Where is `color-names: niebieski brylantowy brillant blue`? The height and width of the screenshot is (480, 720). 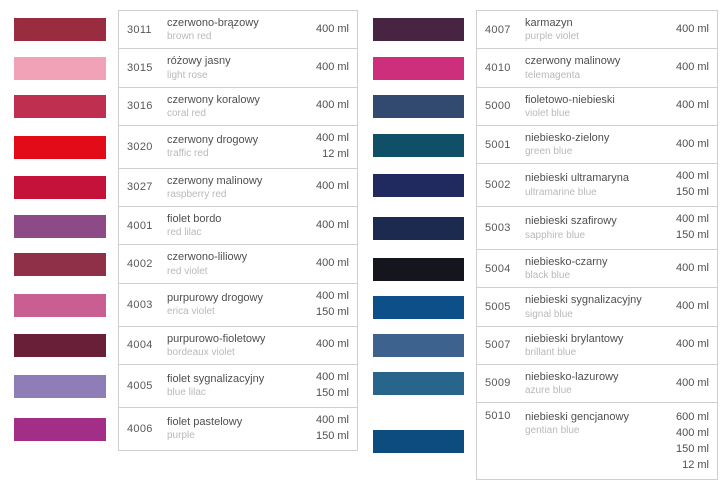
color-names: niebieski brylantowy brillant blue is located at coordinates (600, 345).